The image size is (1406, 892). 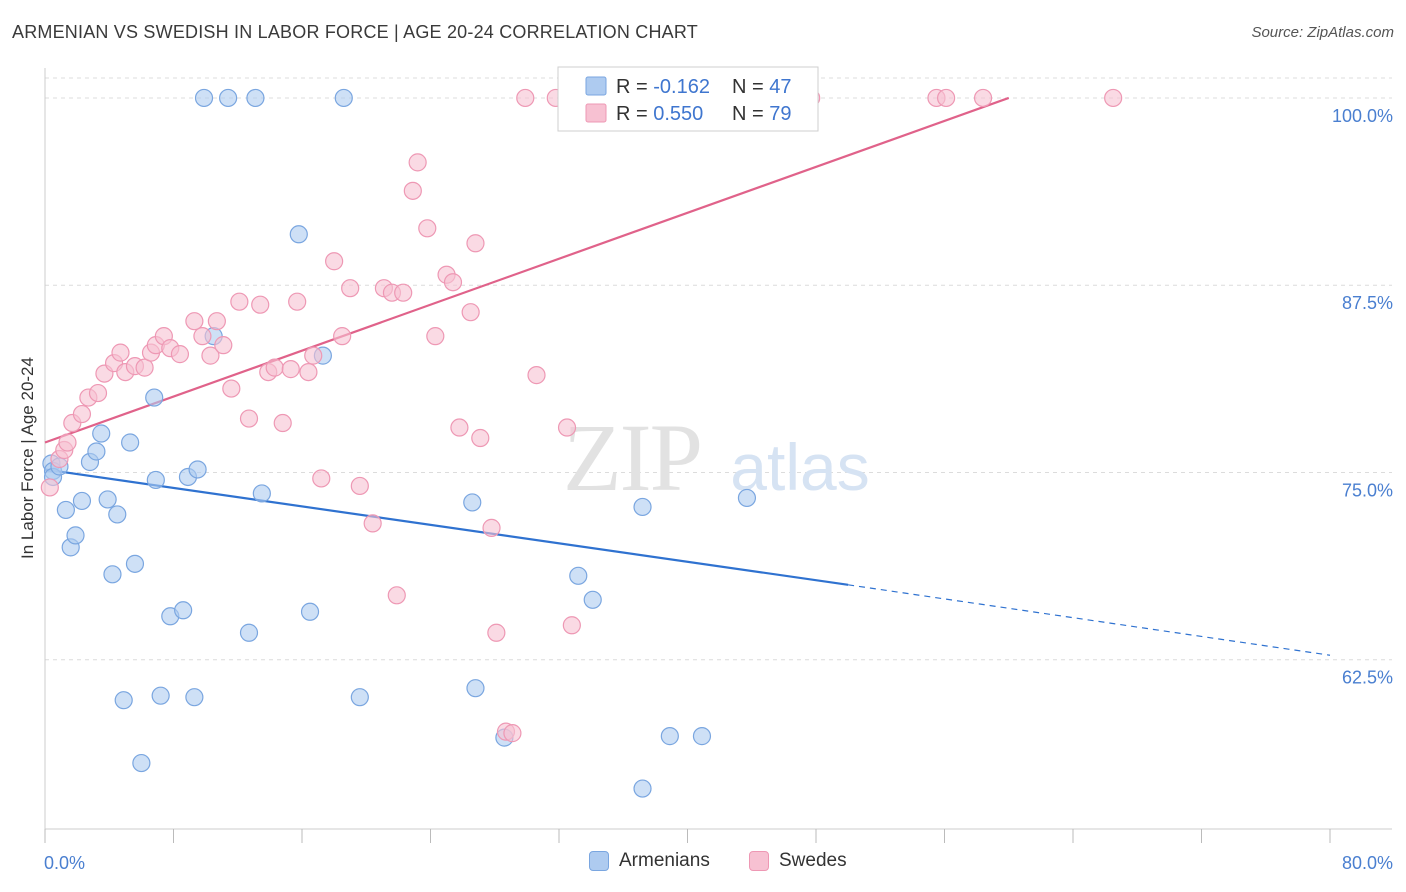 I want to click on watermark-zip: ZIP, so click(x=632, y=457).